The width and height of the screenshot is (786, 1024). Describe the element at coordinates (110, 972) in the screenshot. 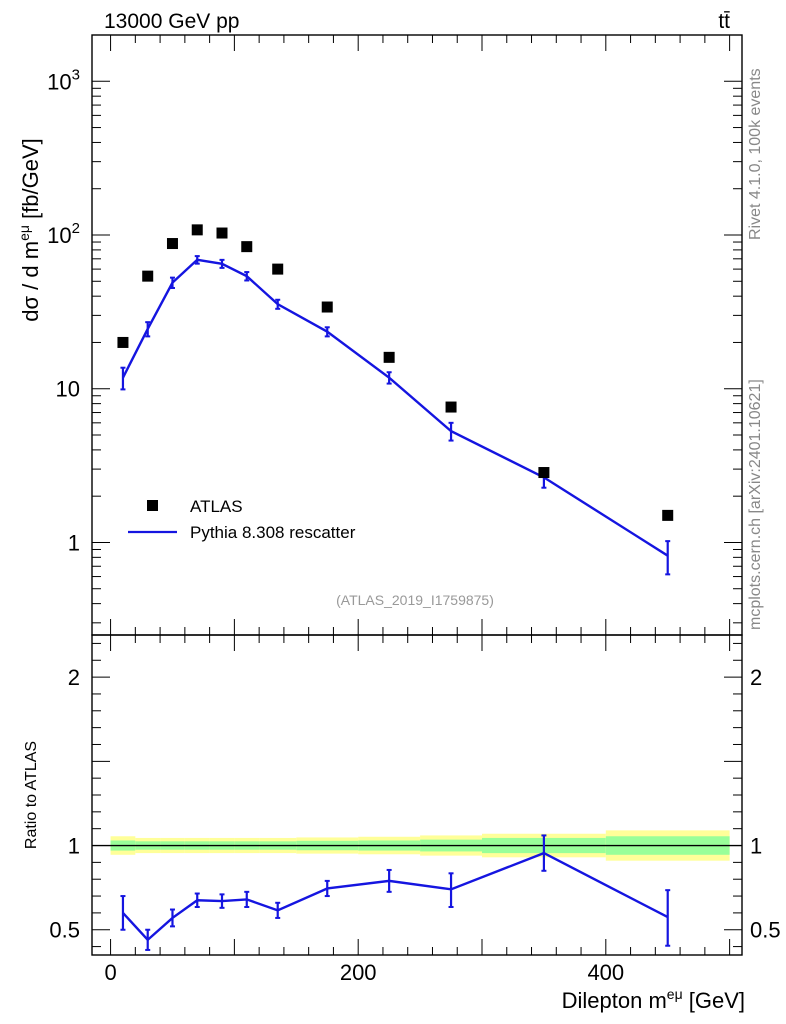

I see `x-tick-label: 0` at that location.